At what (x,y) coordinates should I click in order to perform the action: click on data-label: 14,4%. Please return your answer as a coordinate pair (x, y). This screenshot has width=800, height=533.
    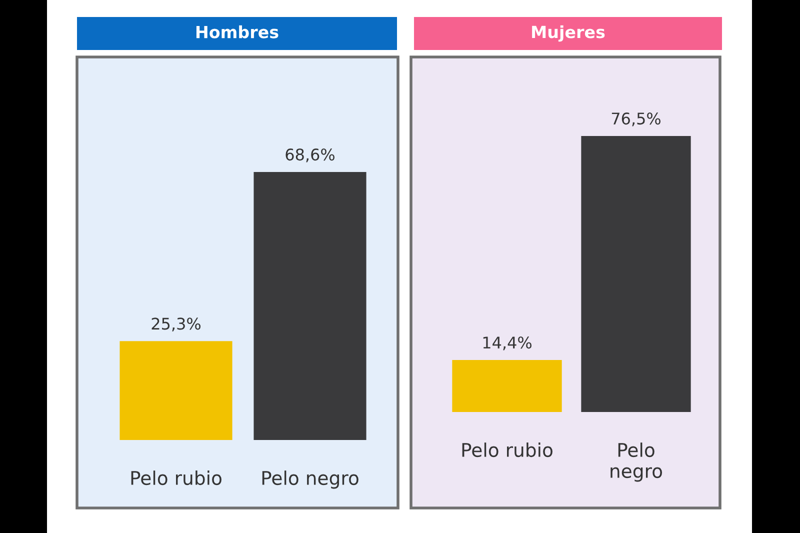
    Looking at the image, I should click on (507, 343).